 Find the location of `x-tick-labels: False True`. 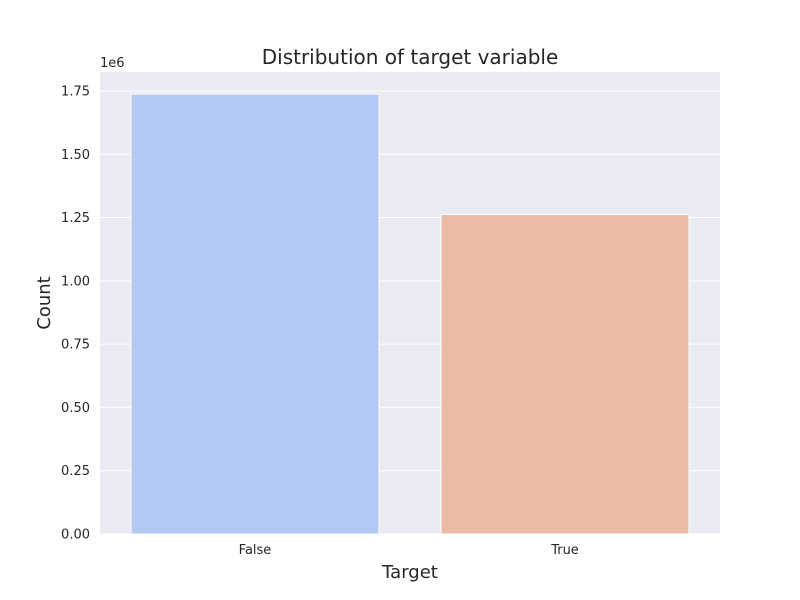

x-tick-labels: False True is located at coordinates (409, 550).